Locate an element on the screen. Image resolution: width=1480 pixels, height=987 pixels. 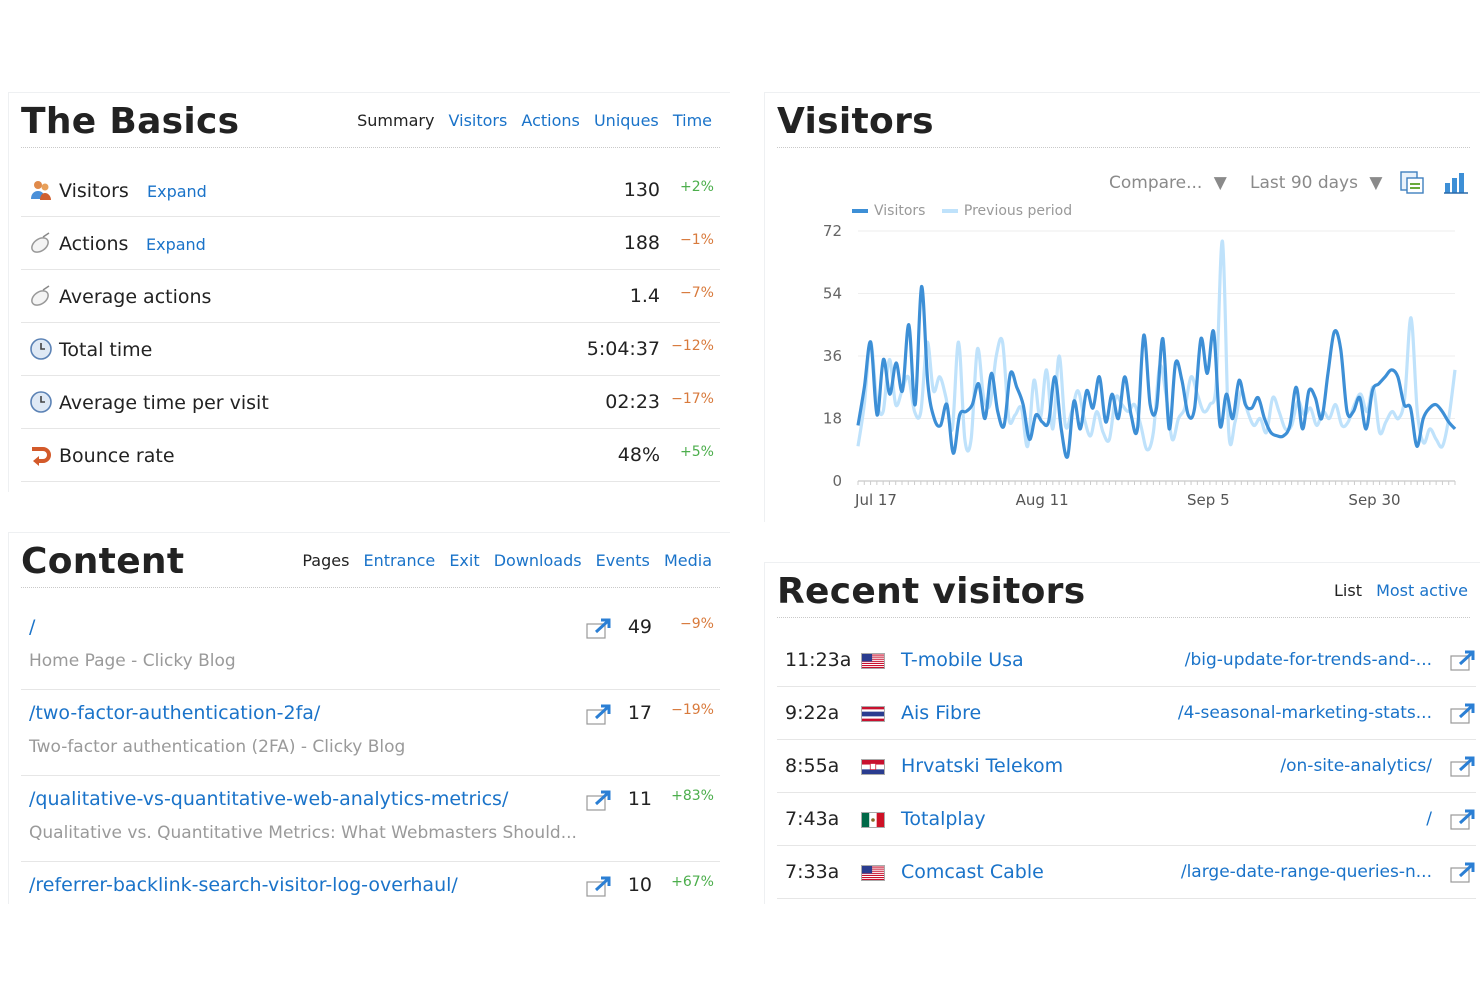
tab-downloads: Downloads is located at coordinates (537, 560).